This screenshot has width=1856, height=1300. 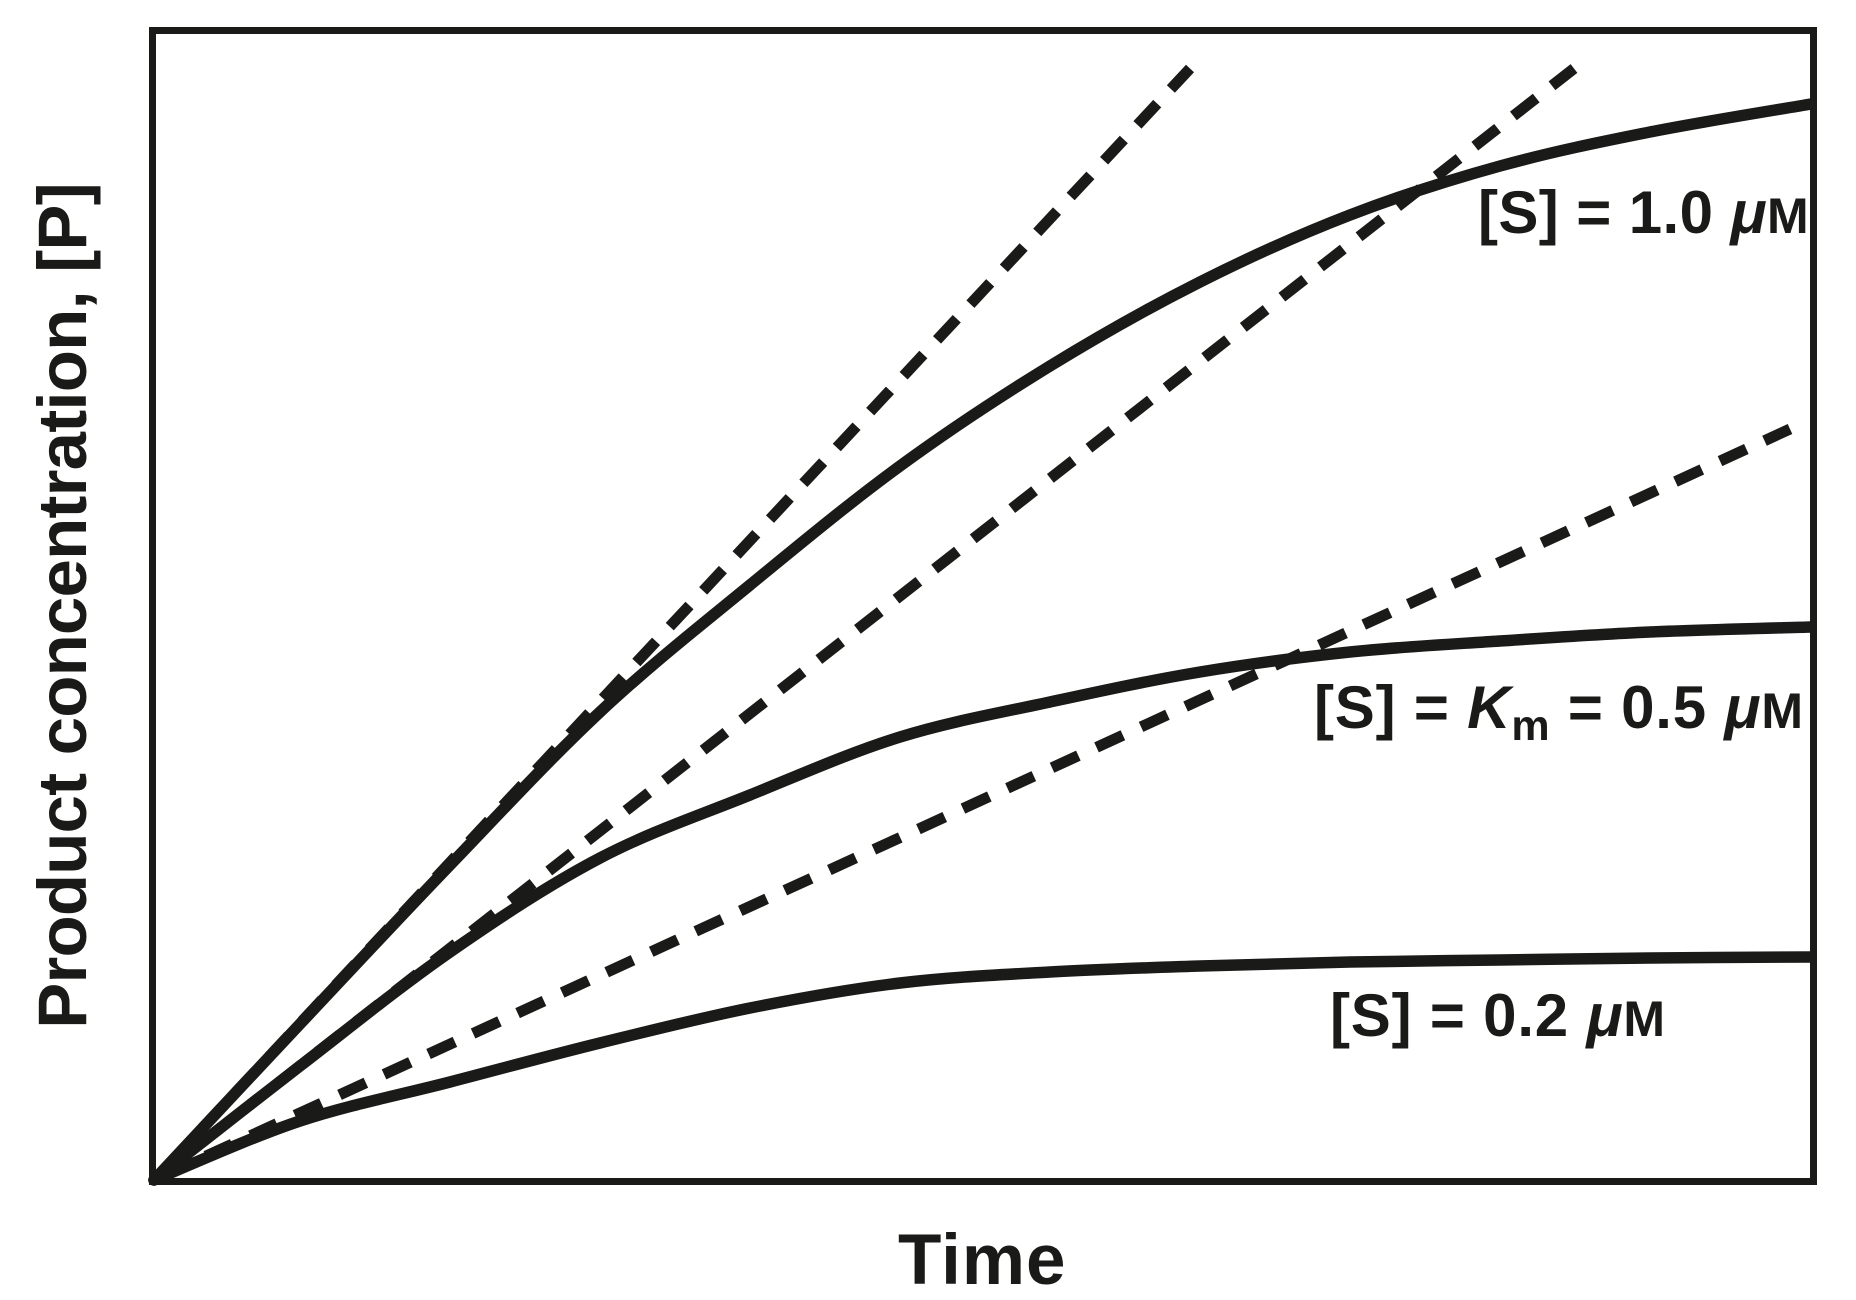 What do you see at coordinates (1559, 712) in the screenshot?
I see `svg-text: [S] = Km = 0.5 μM` at bounding box center [1559, 712].